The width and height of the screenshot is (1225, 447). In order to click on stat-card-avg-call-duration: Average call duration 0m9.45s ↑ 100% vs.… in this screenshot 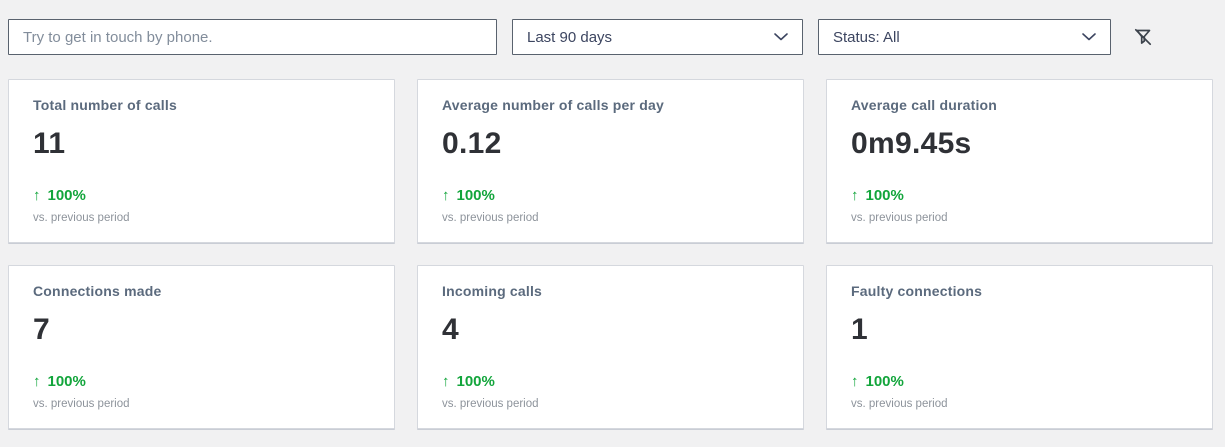, I will do `click(1019, 161)`.